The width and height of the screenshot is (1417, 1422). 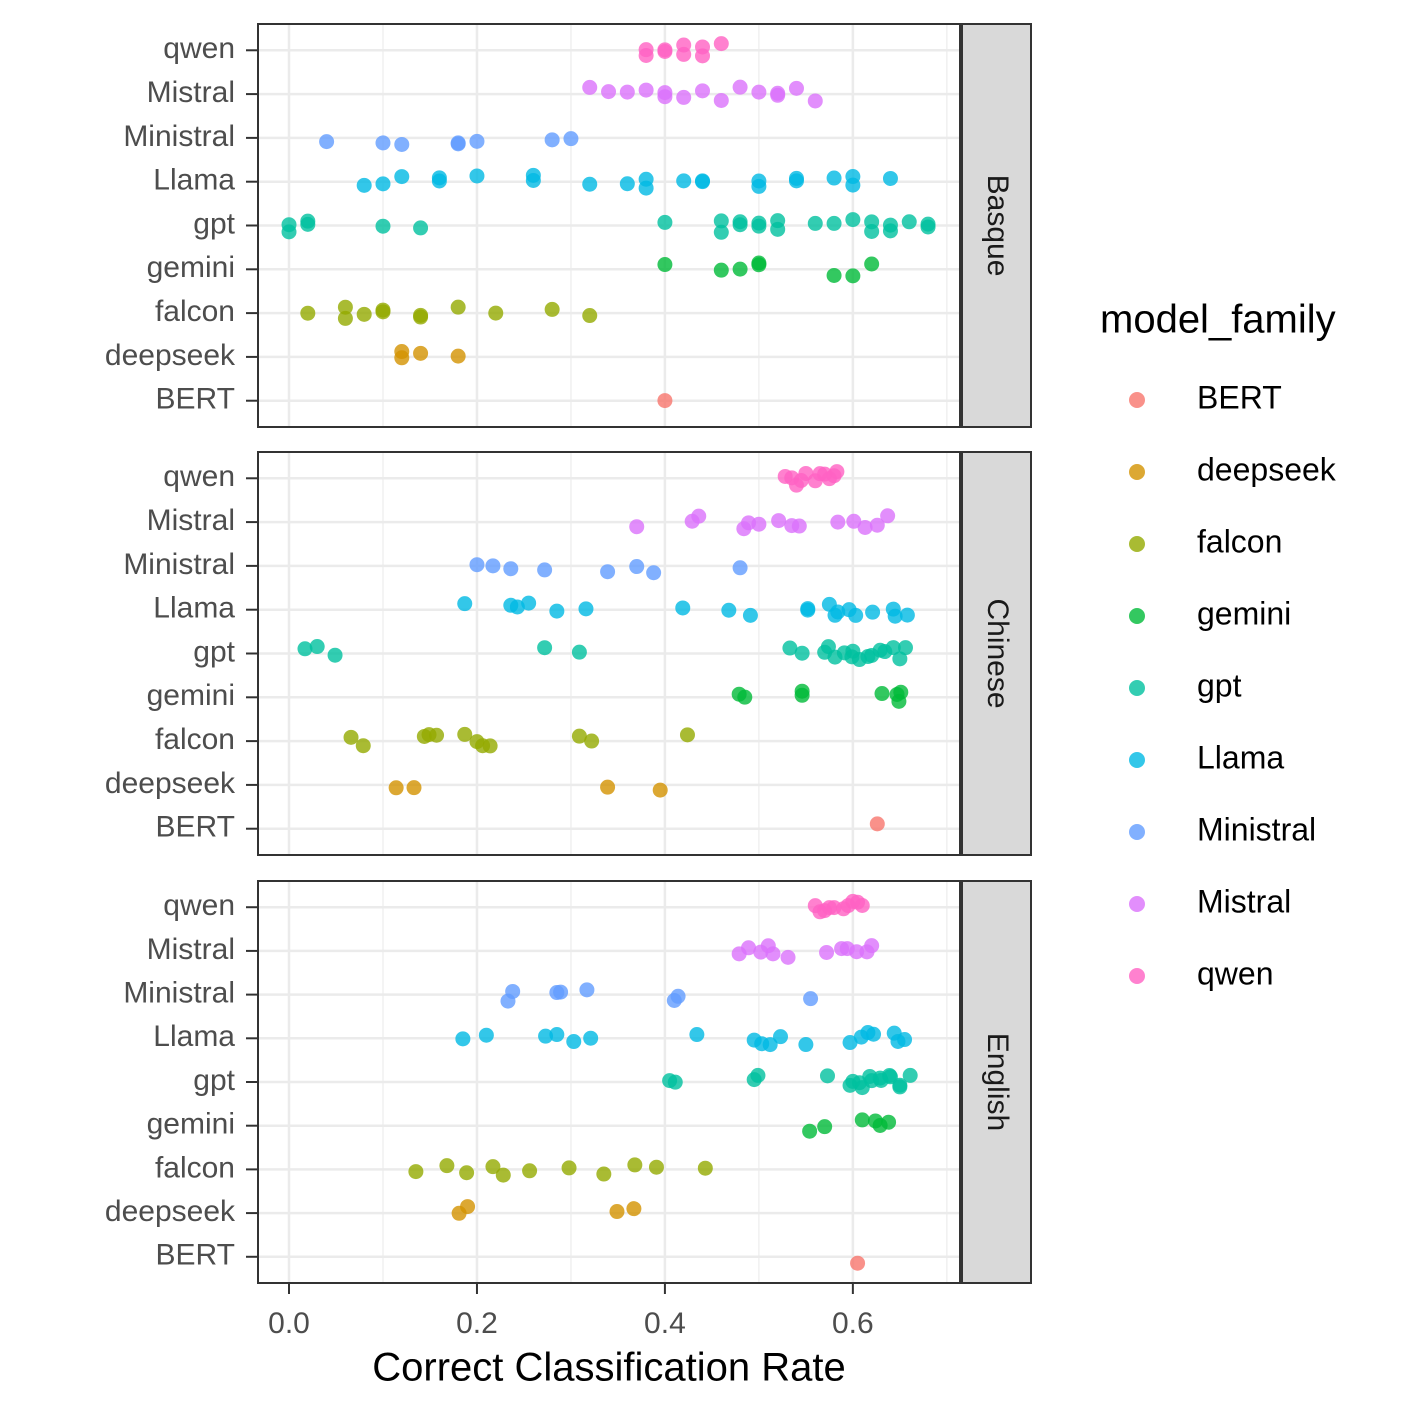 What do you see at coordinates (609, 1368) in the screenshot?
I see `x-axis-title: Correct Classification Rate` at bounding box center [609, 1368].